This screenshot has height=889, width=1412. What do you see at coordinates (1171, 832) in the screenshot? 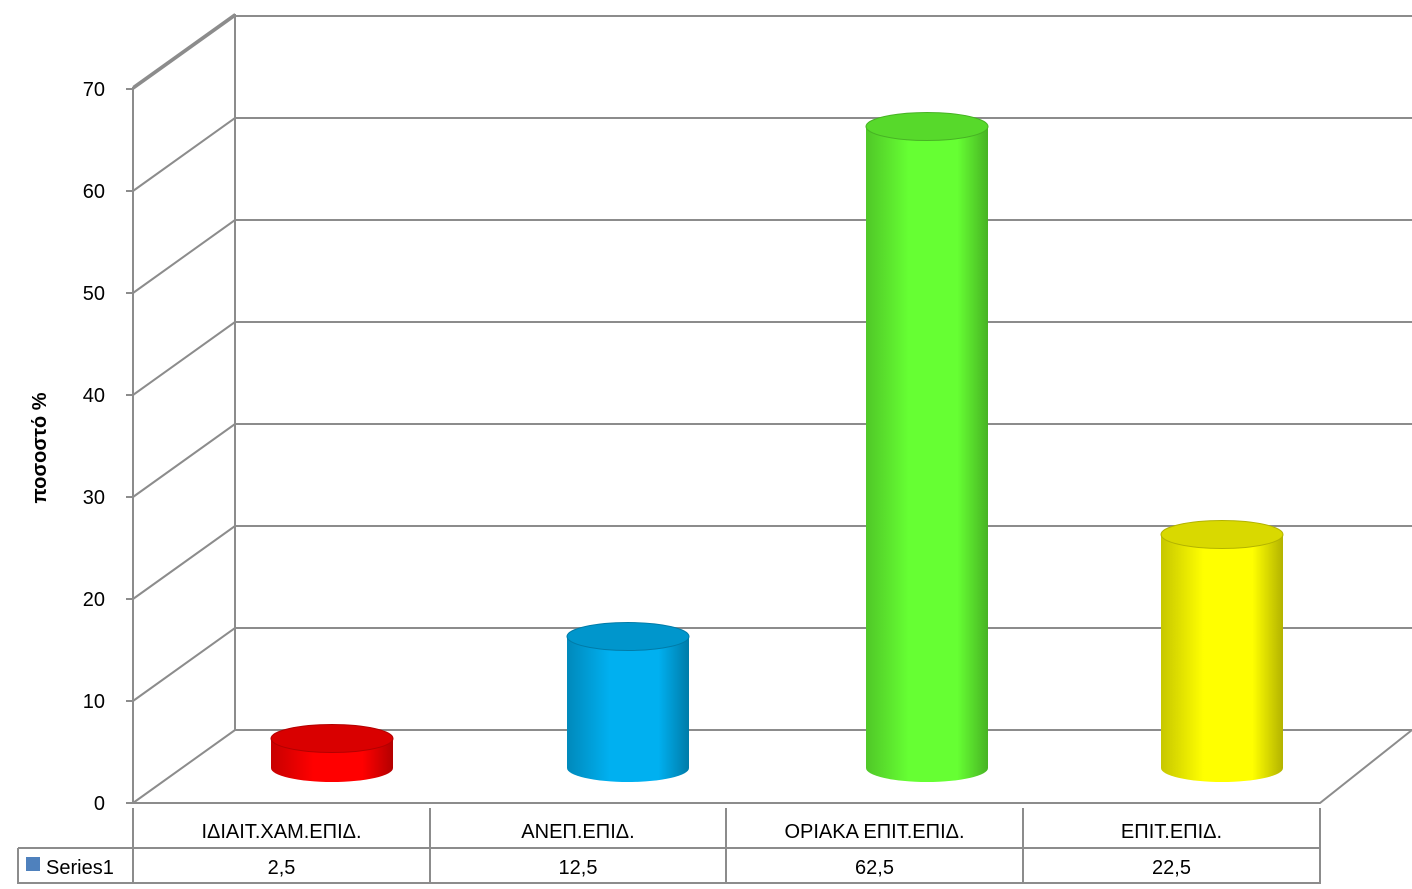
I see `x-category-label: ΕΠΙΤ.ΕΠΙΔ.` at bounding box center [1171, 832].